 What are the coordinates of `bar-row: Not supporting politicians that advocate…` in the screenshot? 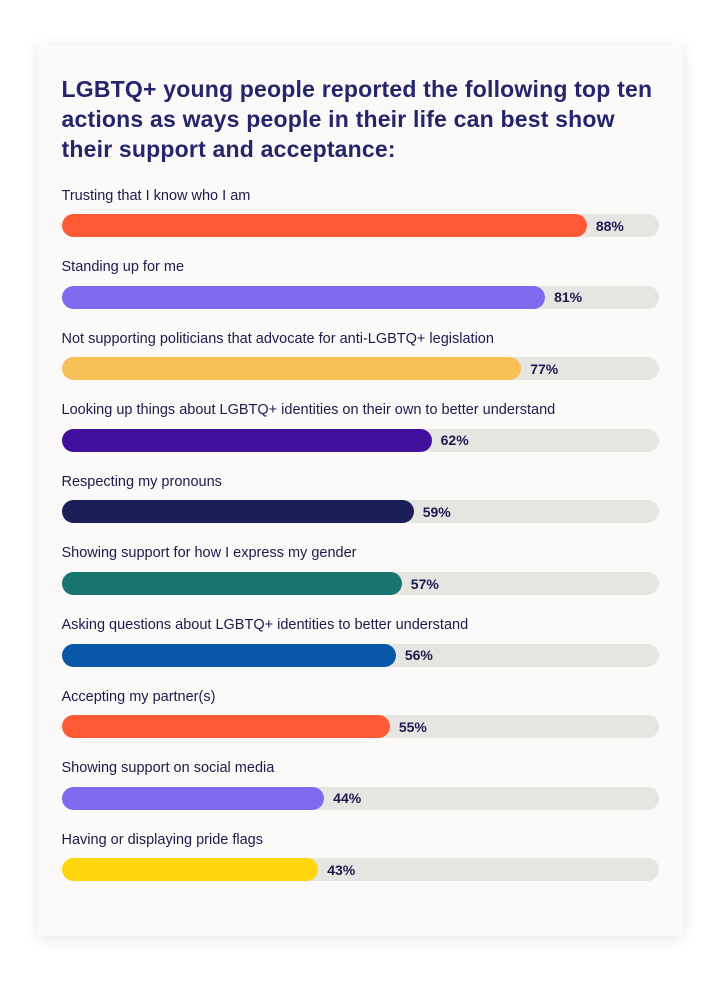 It's located at (360, 355).